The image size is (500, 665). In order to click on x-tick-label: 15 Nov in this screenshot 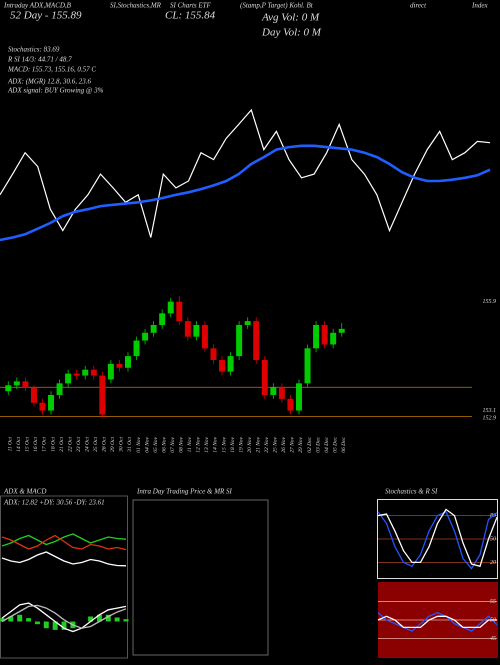, I will do `click(224, 444)`.